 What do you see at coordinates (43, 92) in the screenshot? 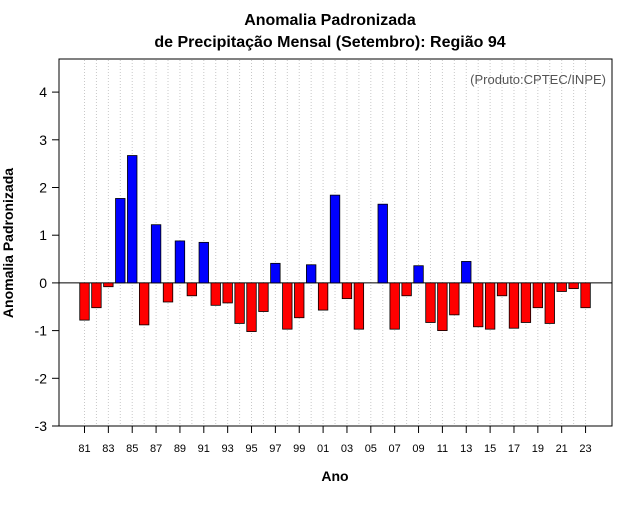
I see `y-tick-label: 4` at bounding box center [43, 92].